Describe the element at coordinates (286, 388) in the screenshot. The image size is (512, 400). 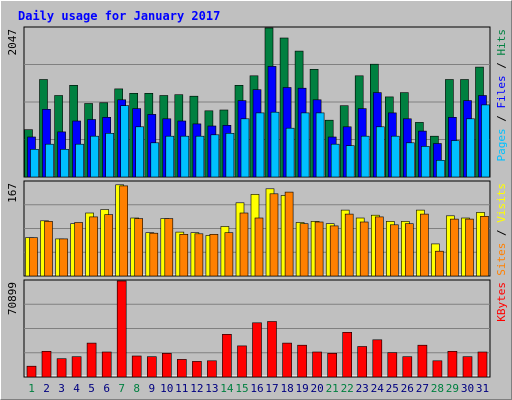
I see `x-tick-label-day-18: 18` at that location.